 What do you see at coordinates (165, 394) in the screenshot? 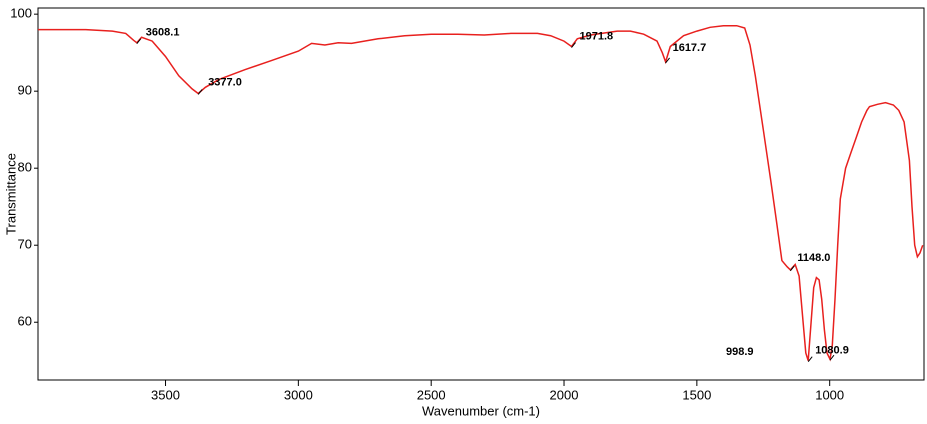
I see `x-tick-label: 3500` at bounding box center [165, 394].